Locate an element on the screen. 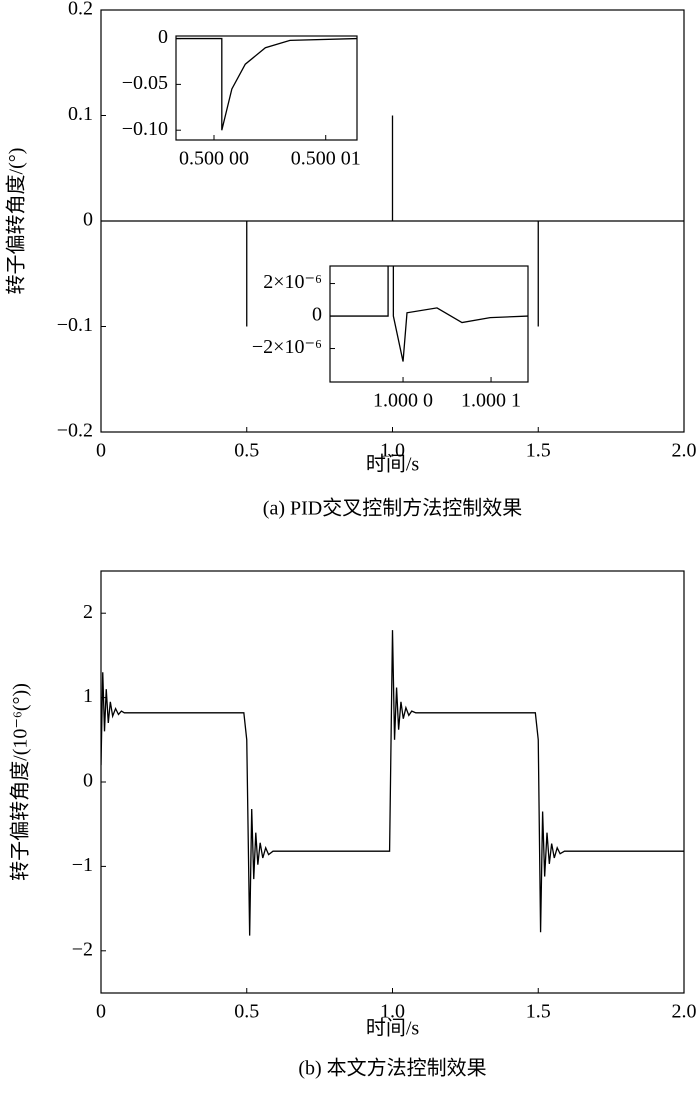 The width and height of the screenshot is (700, 1114). y-tick-label: 2 is located at coordinates (88, 612).